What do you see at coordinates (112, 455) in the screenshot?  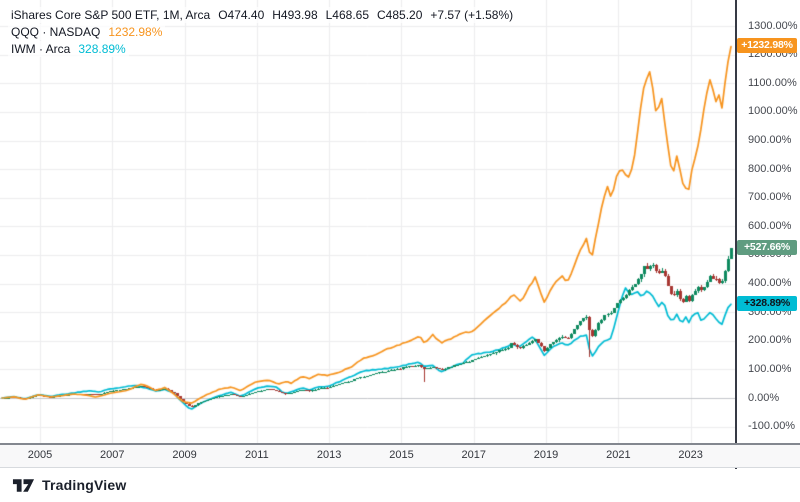 I see `x-axis-tick-label: 2007` at bounding box center [112, 455].